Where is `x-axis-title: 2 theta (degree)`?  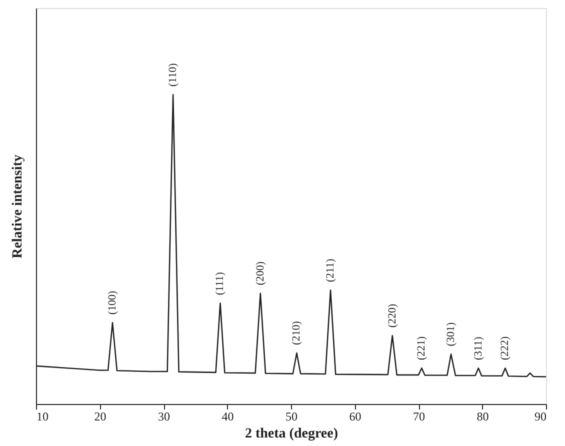 x-axis-title: 2 theta (degree) is located at coordinates (291, 434).